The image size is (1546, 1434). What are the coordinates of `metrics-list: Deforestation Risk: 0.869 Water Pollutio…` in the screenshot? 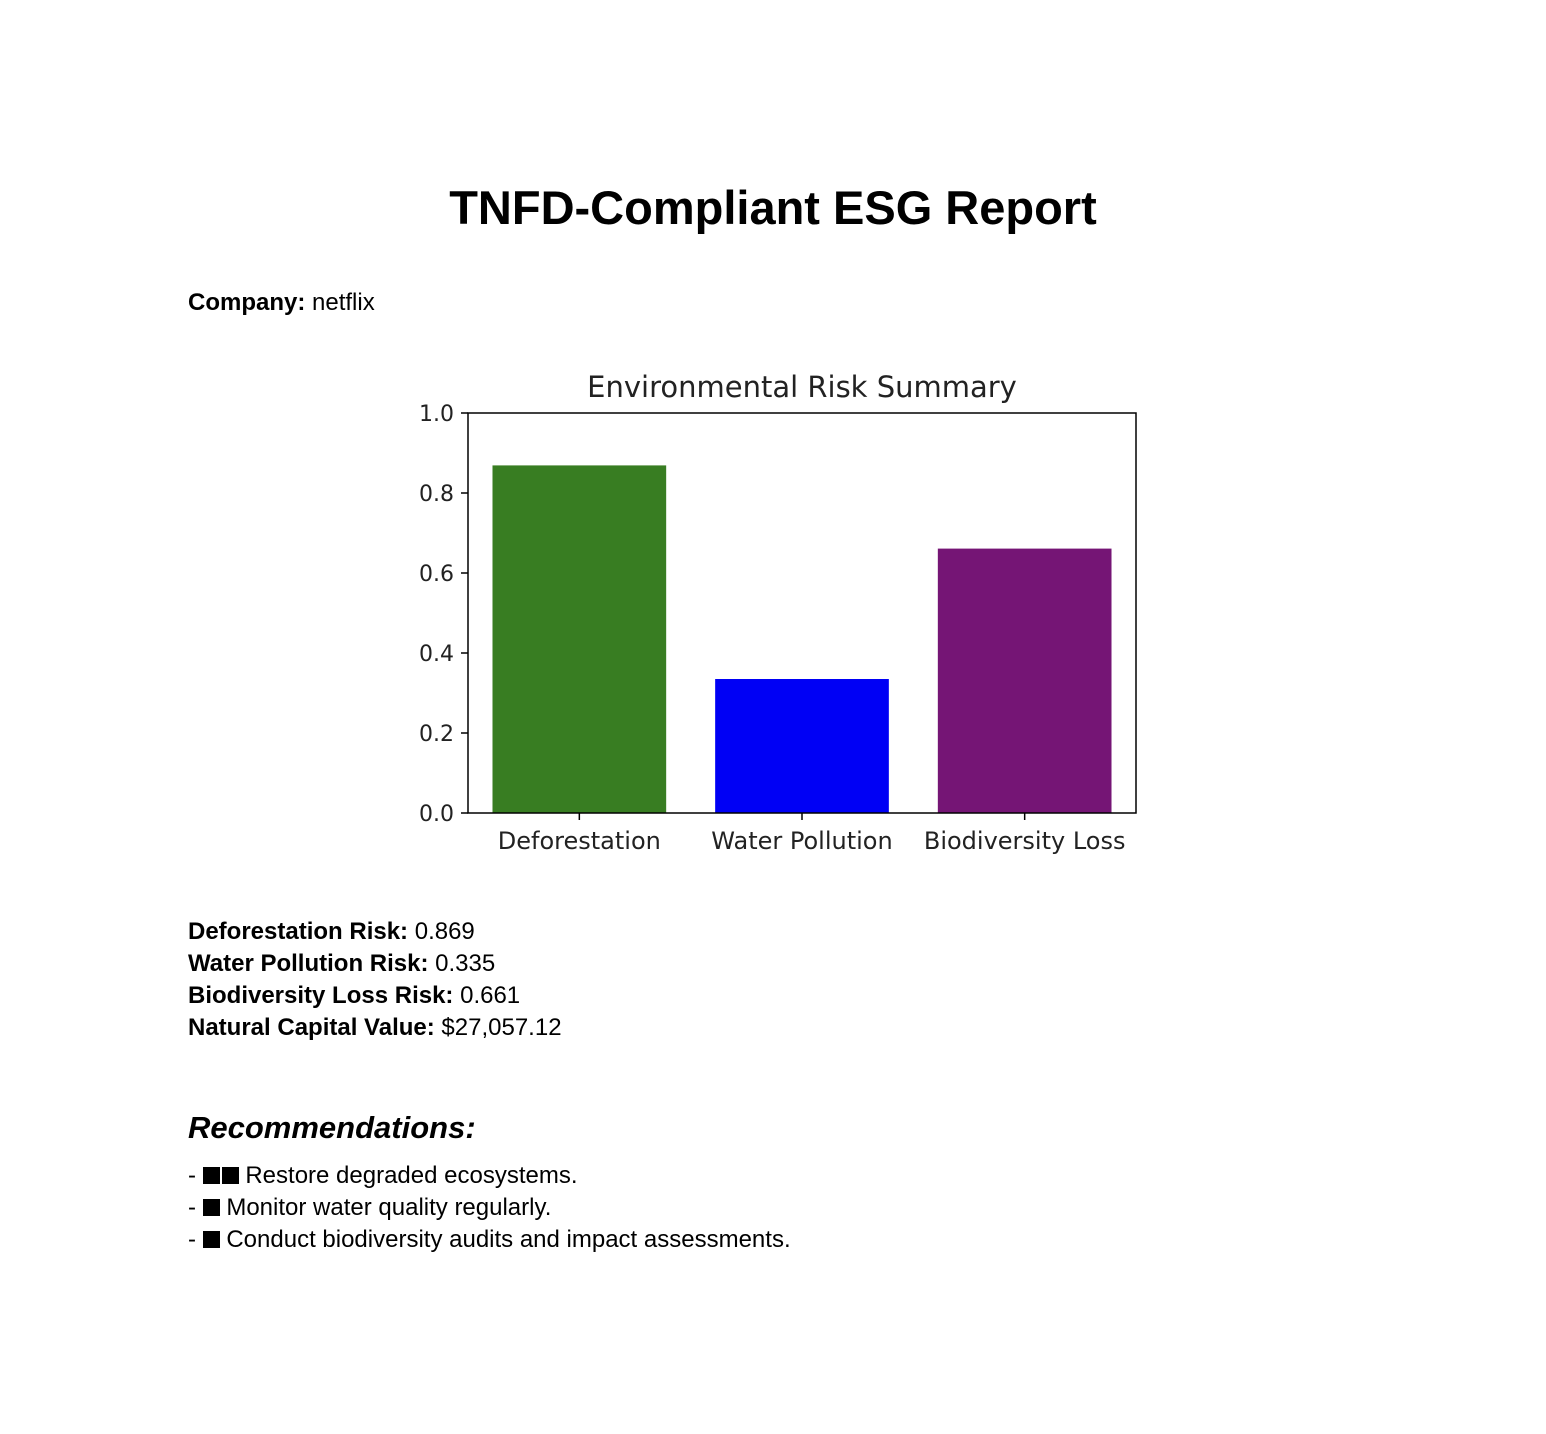 It's located at (375, 980).